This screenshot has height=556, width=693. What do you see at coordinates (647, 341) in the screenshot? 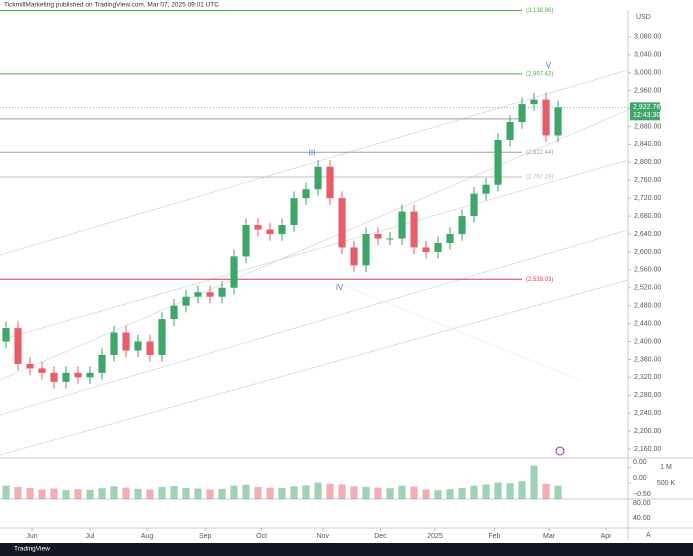
I see `y-tick-label: 2,400.00` at bounding box center [647, 341].